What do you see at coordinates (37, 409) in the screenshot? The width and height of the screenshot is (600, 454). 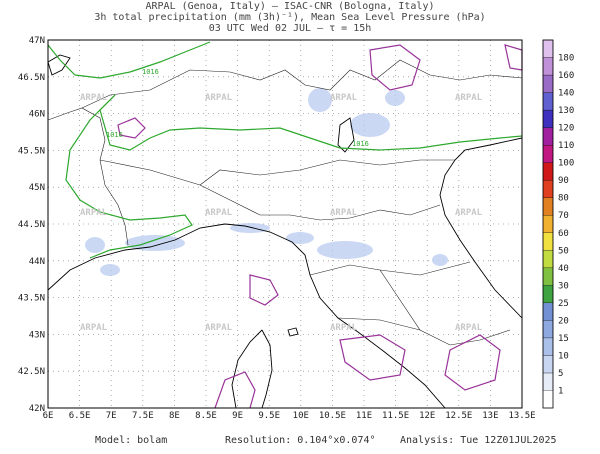 I see `lat-label: 42N` at bounding box center [37, 409].